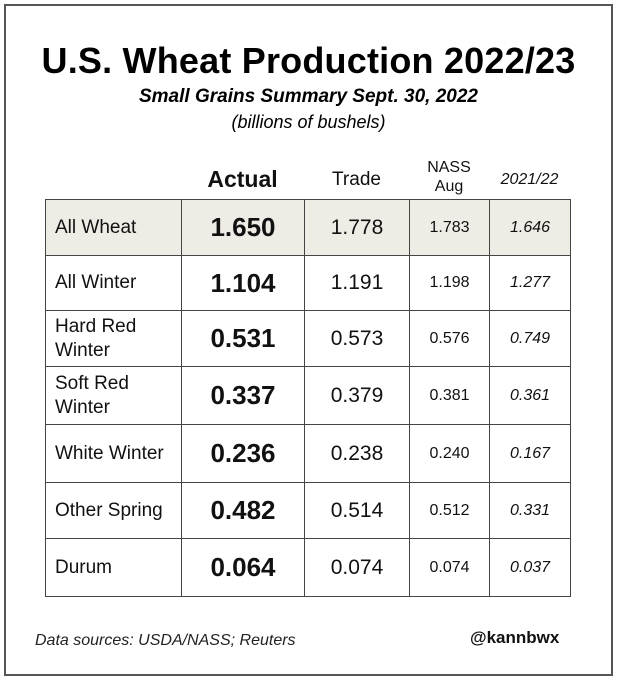 The height and width of the screenshot is (680, 618). I want to click on cell-nass-aug: 0.576, so click(449, 338).